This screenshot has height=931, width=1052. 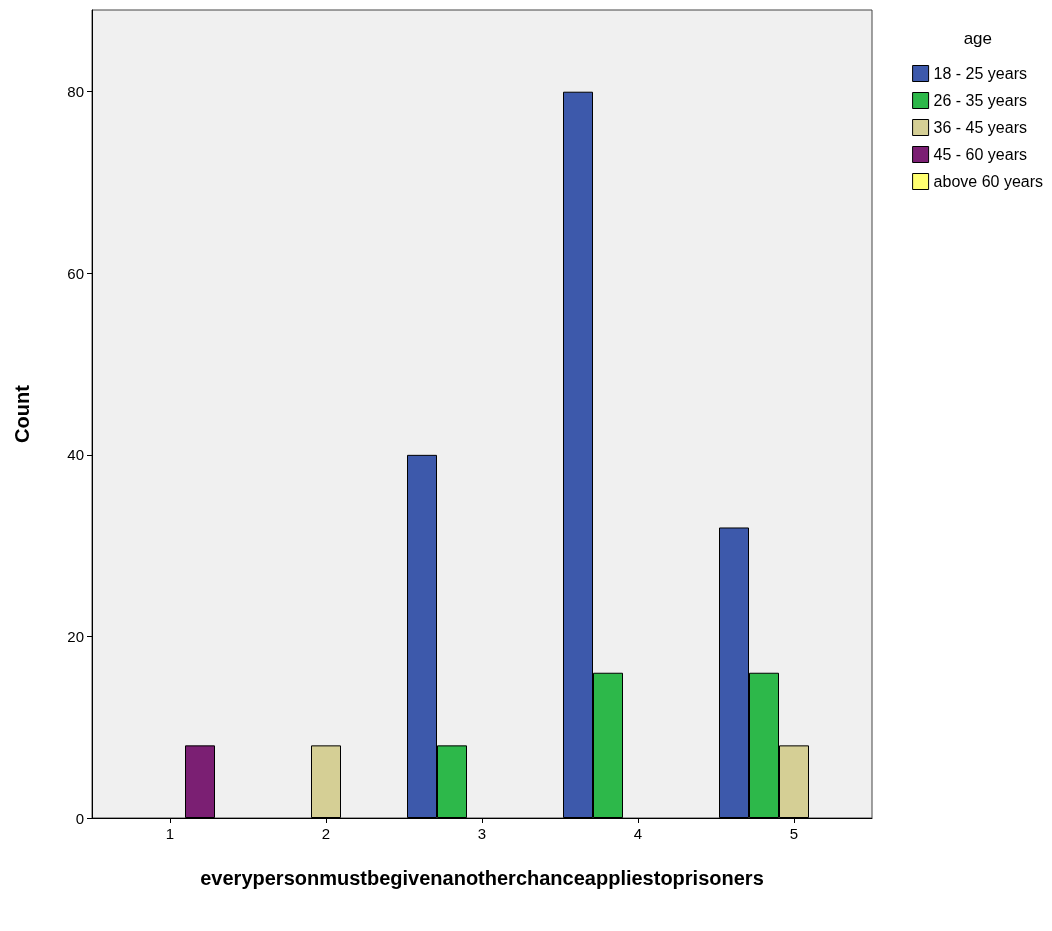 What do you see at coordinates (988, 181) in the screenshot?
I see `legend-label: above 60 years` at bounding box center [988, 181].